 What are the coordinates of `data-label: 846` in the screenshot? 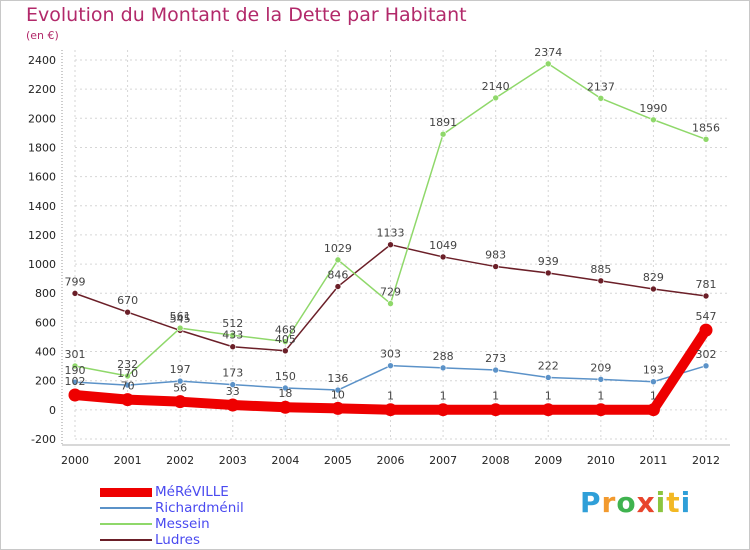 It's located at (337, 275).